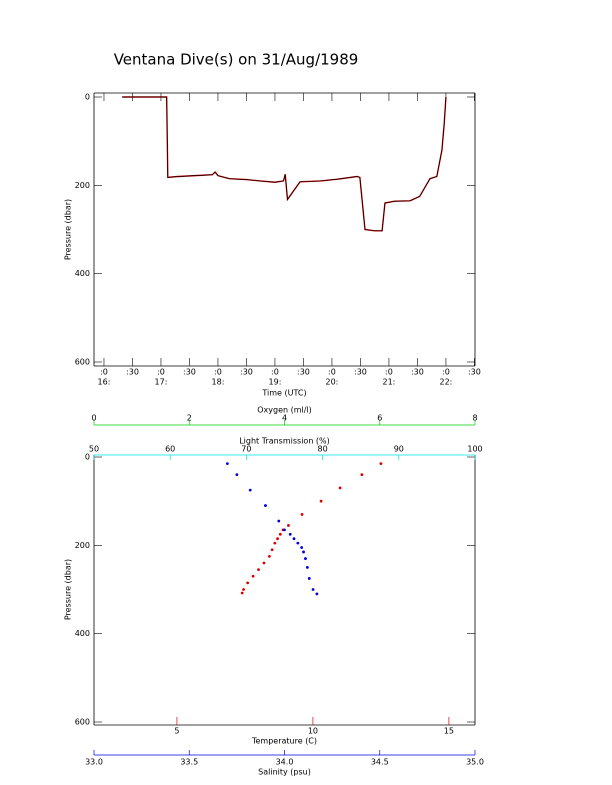  What do you see at coordinates (475, 762) in the screenshot?
I see `x-tick-label: 35.0` at bounding box center [475, 762].